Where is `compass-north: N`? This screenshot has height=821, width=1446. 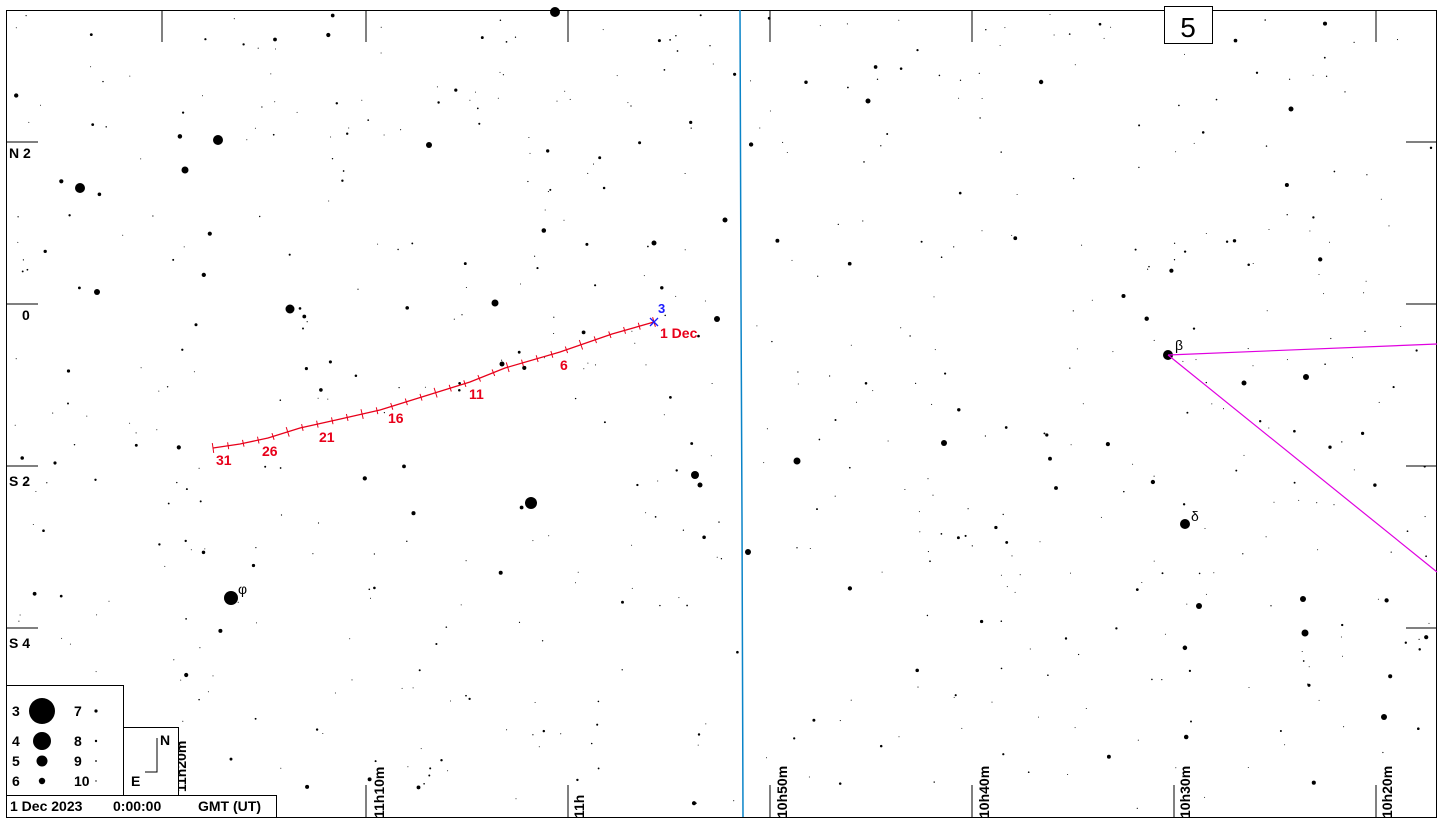
compass-north: N is located at coordinates (165, 740).